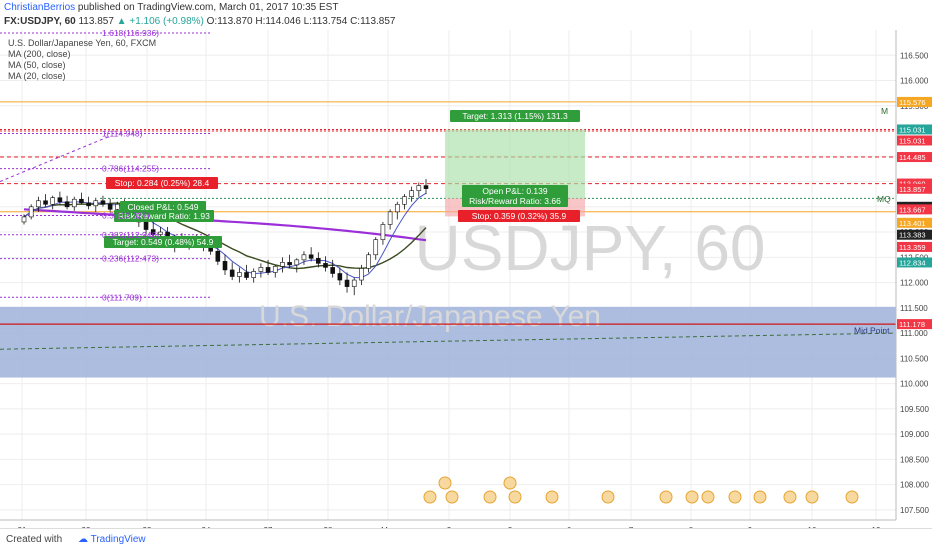  I want to click on author-link: ChristianBerrios, so click(40, 7).